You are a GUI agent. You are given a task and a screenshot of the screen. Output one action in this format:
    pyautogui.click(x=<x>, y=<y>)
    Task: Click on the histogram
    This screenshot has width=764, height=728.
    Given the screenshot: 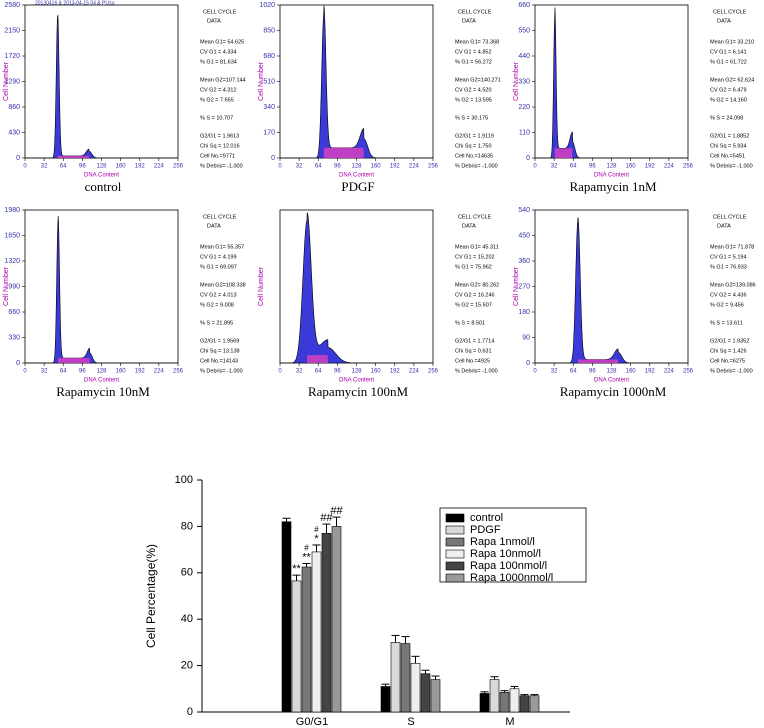 What is the action you would take?
    pyautogui.click(x=611, y=290)
    